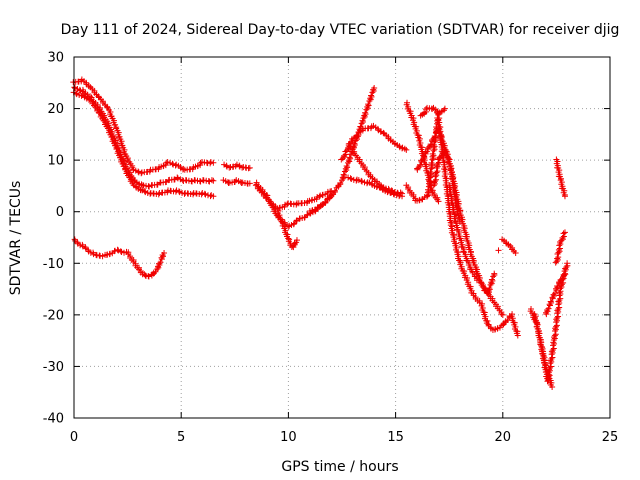  I want to click on data-series-arc-l, so click(375, 168).